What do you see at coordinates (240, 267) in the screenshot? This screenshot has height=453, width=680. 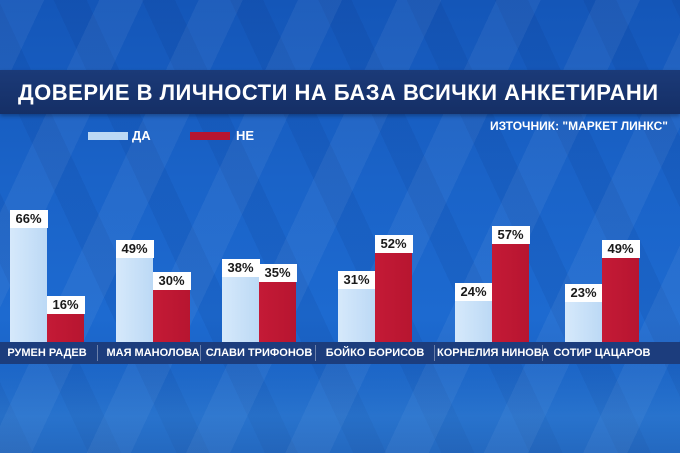 I see `value-label-yes-3: 38%` at bounding box center [240, 267].